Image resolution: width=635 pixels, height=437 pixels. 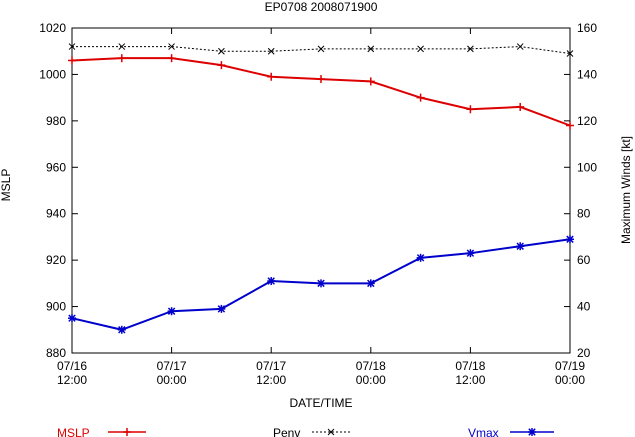 I want to click on series-penv, so click(x=321, y=50).